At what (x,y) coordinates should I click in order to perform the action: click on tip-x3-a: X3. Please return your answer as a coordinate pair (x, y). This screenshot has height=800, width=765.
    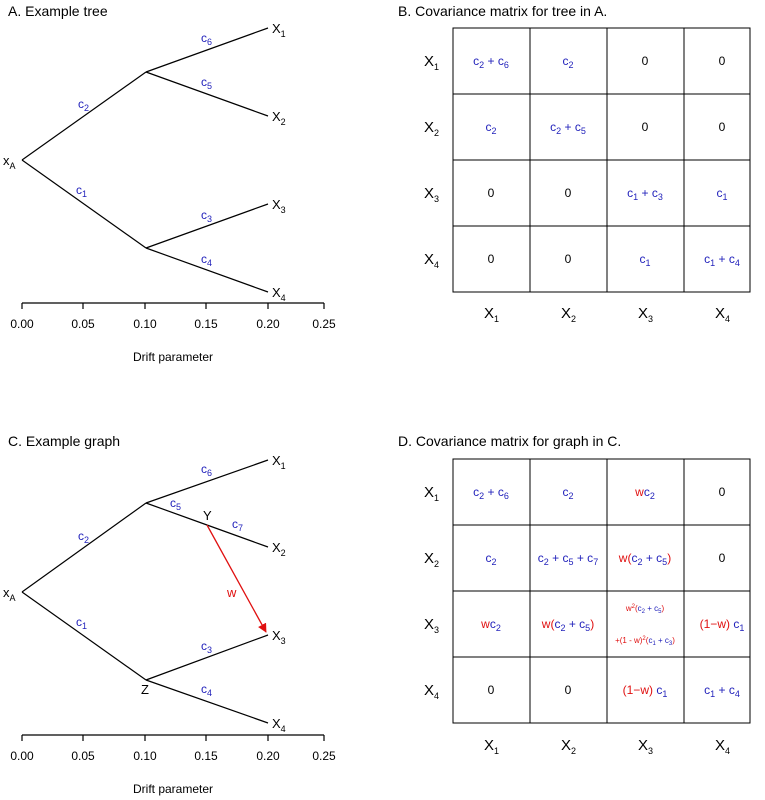
    Looking at the image, I should click on (279, 206).